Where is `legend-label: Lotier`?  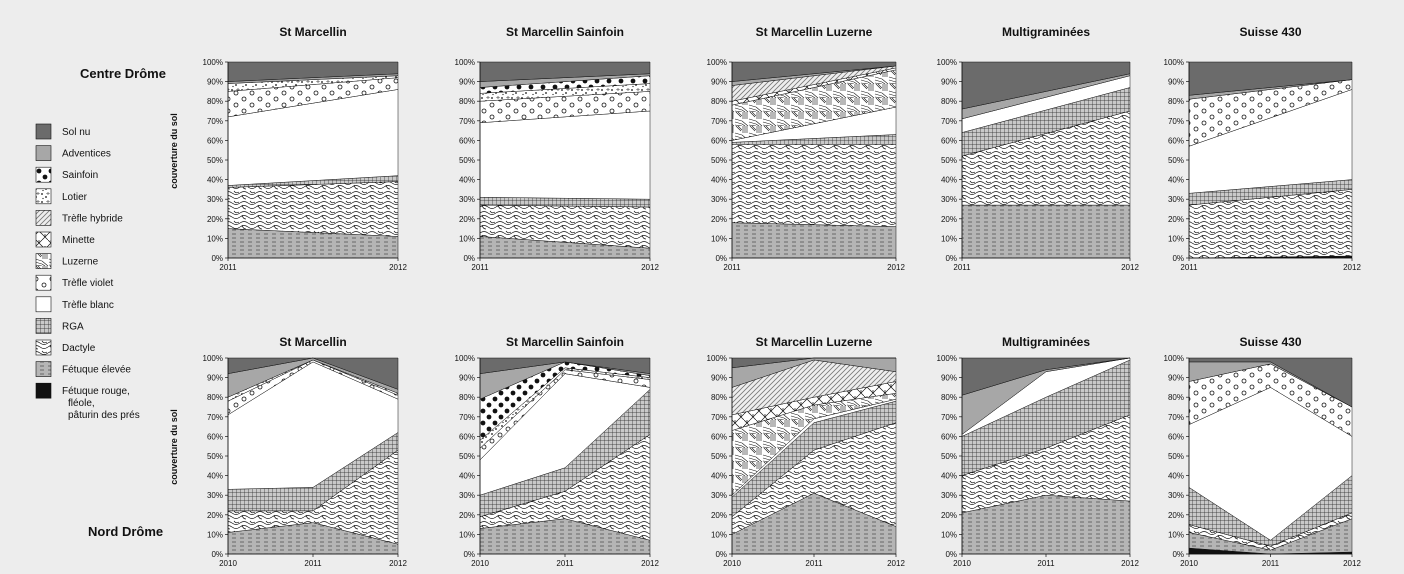
legend-label: Lotier is located at coordinates (75, 197).